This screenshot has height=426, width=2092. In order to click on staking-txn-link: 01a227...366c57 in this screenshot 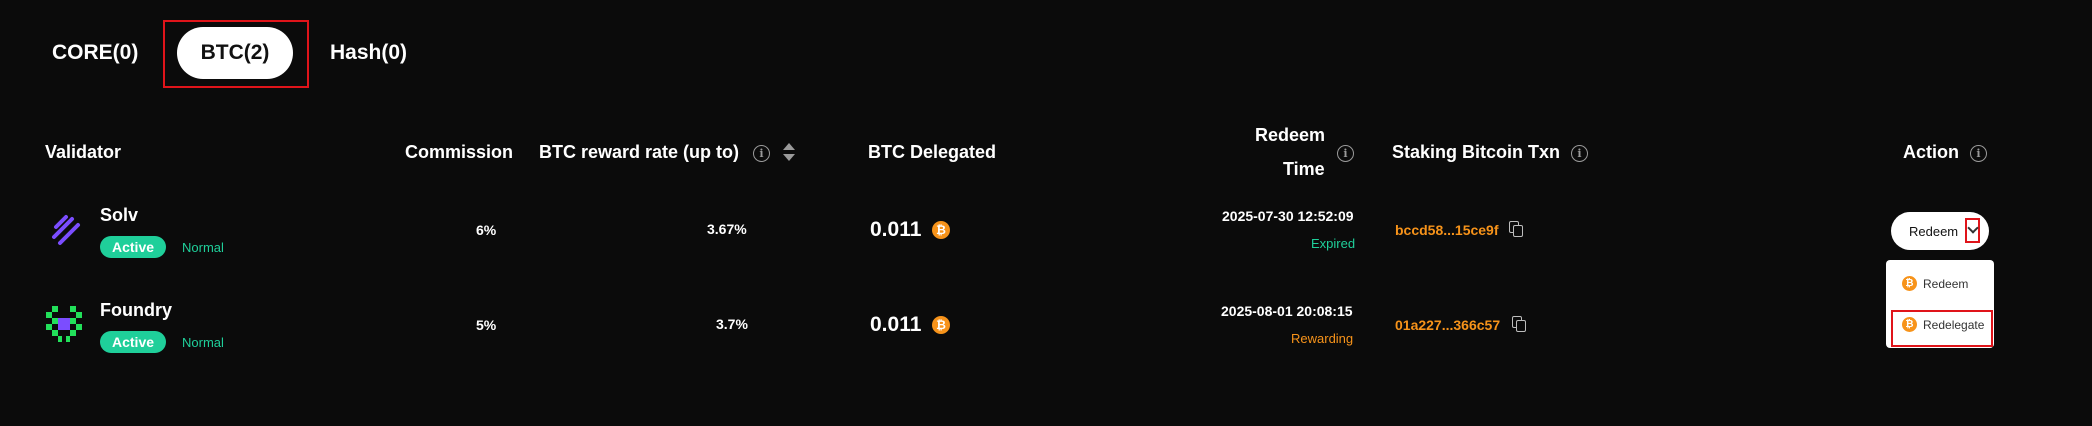, I will do `click(1448, 325)`.